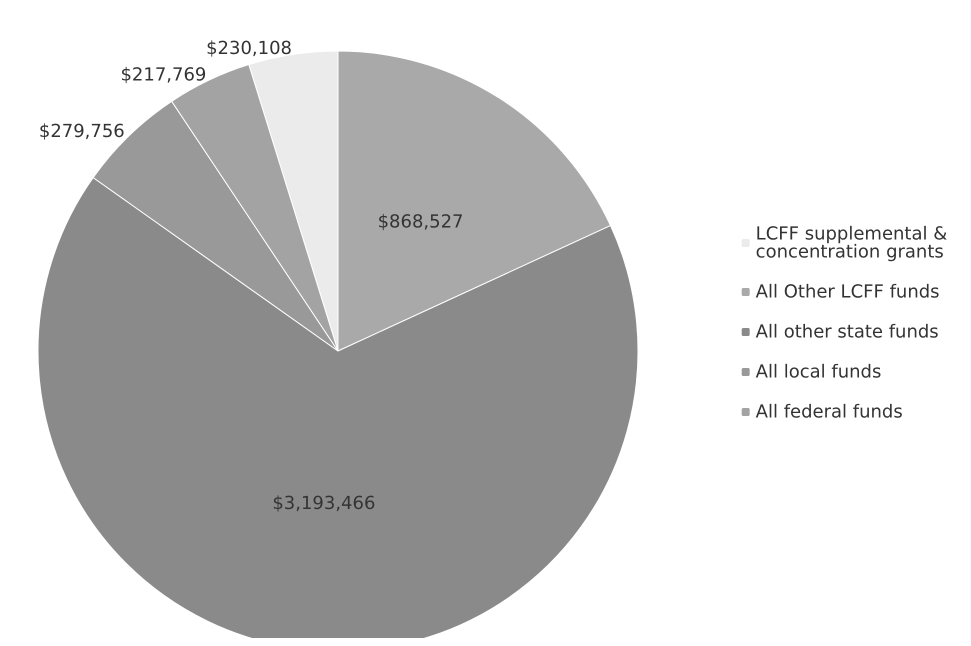  I want to click on data-label: $217,769, so click(163, 75).